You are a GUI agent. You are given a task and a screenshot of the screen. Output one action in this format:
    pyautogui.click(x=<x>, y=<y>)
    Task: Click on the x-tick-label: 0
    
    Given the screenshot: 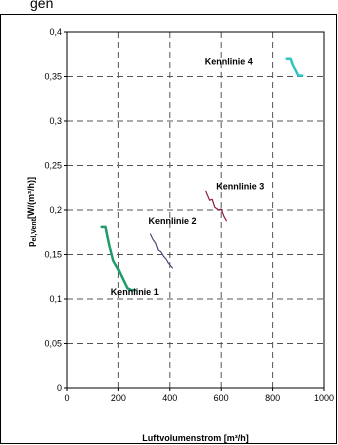 What is the action you would take?
    pyautogui.click(x=66, y=398)
    